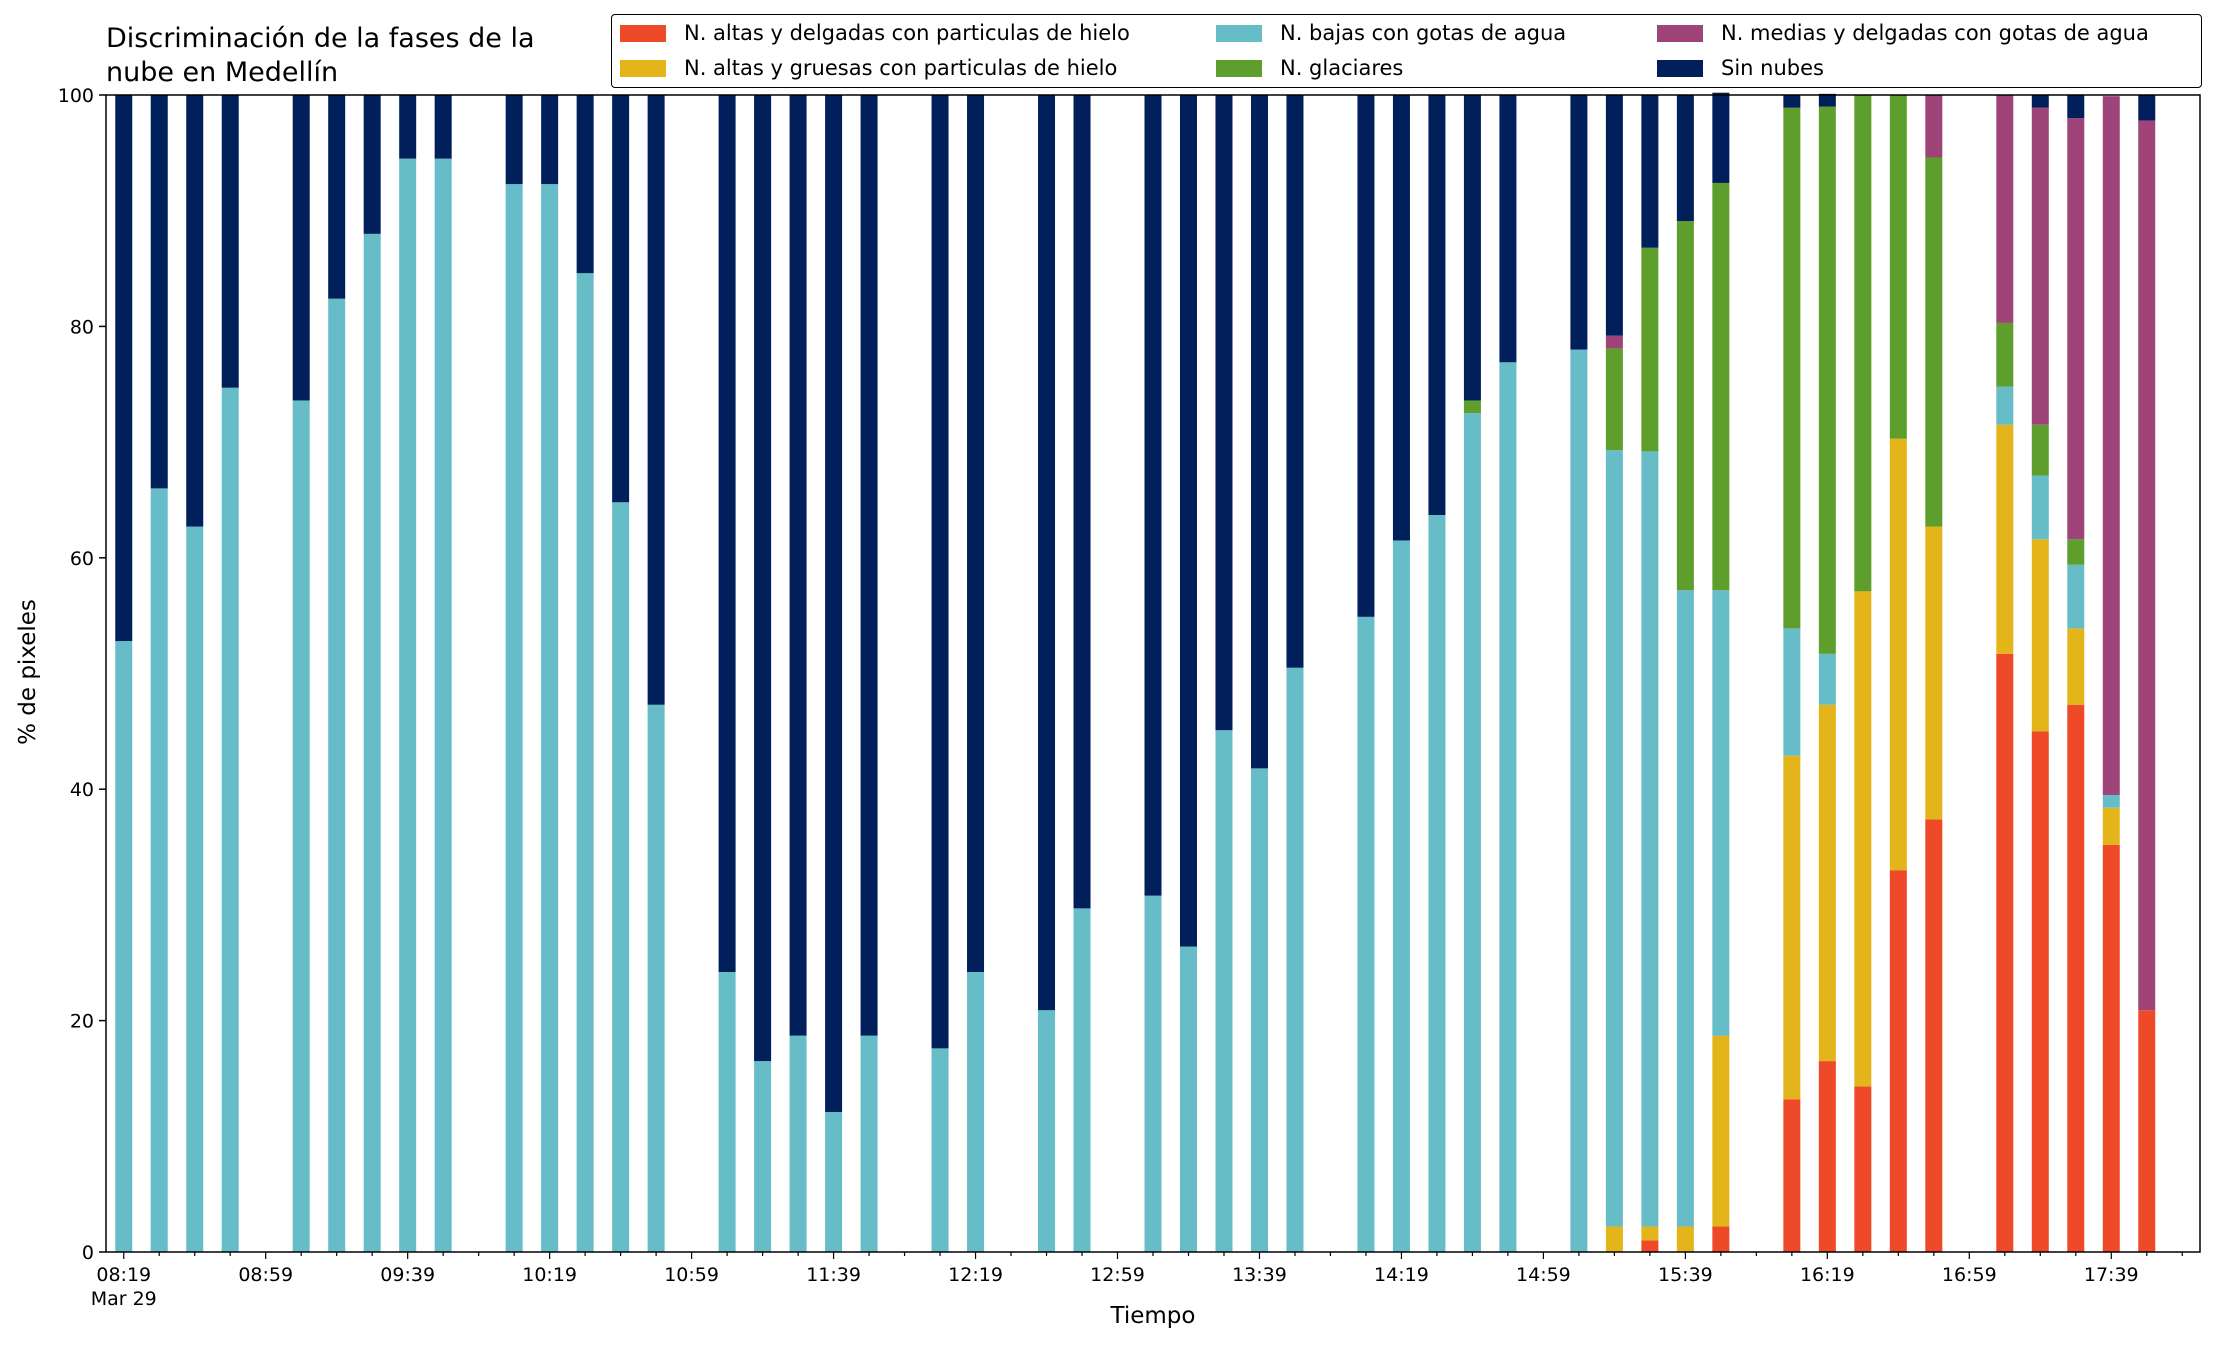 The height and width of the screenshot is (1355, 2216). I want to click on legend-item-medias-delgadas: N. medias y delgadas con gotas de agua, so click(1903, 33).